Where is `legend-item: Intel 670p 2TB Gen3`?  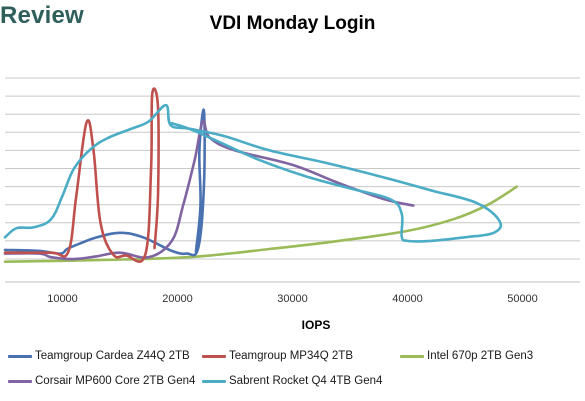
legend-item: Intel 670p 2TB Gen3 is located at coordinates (466, 356).